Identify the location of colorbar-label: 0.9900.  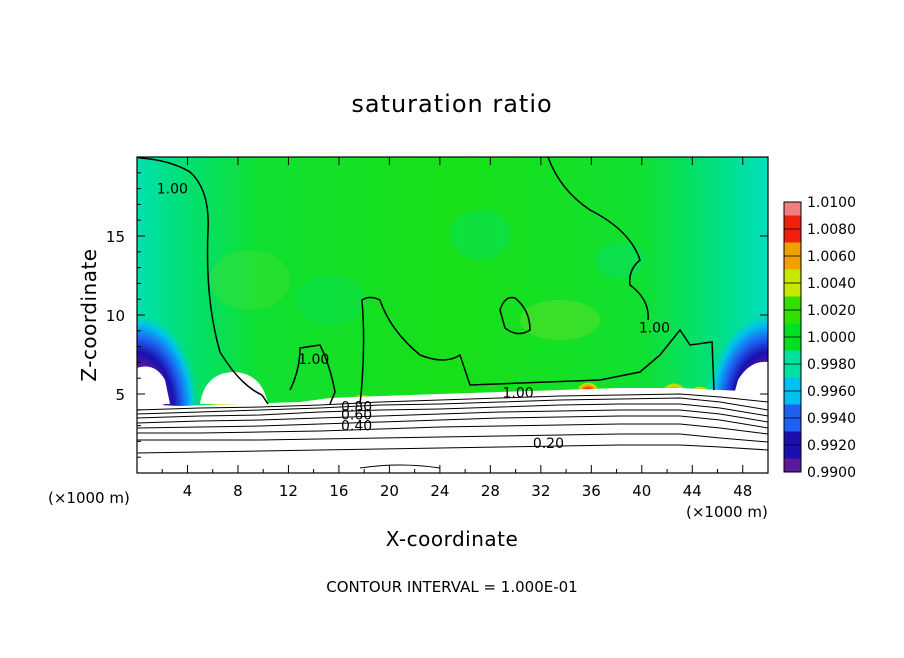
(831, 473).